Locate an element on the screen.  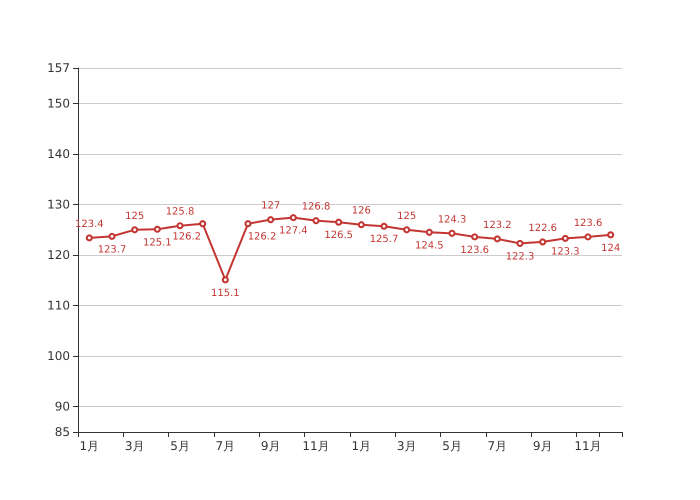
data-label: 122.6 is located at coordinates (542, 228).